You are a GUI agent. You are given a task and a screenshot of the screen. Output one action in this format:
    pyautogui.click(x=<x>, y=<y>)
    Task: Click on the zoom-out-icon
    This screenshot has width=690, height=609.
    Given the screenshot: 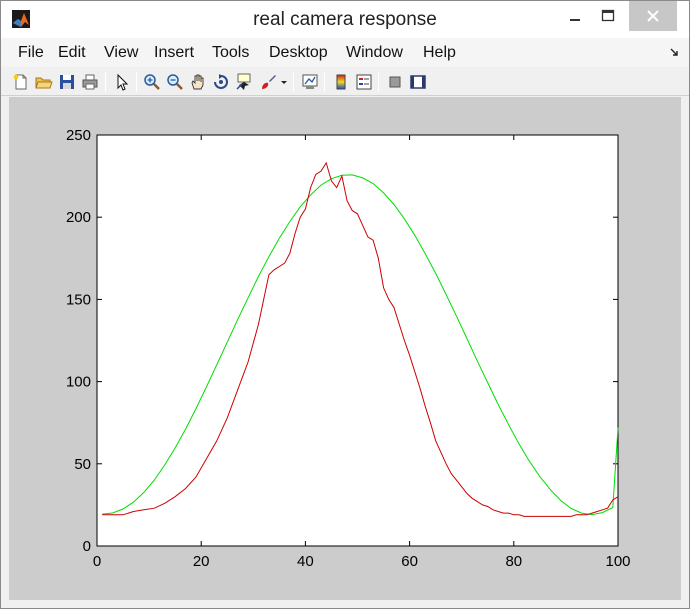 What is the action you would take?
    pyautogui.click(x=175, y=82)
    